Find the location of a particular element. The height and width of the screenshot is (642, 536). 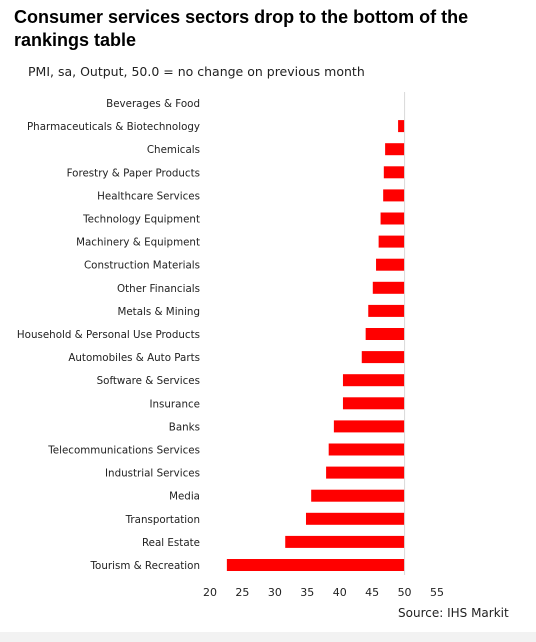

category-label: Metals & Mining is located at coordinates (158, 312).